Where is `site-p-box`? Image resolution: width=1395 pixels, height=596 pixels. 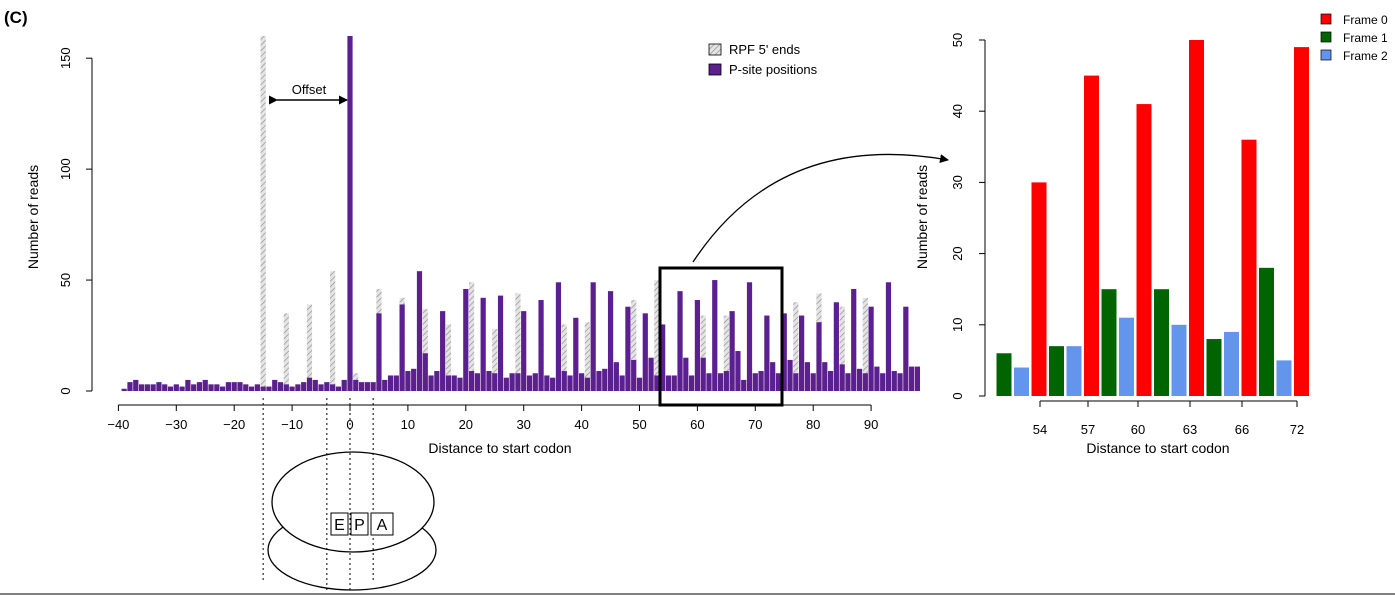 site-p-box is located at coordinates (359, 524).